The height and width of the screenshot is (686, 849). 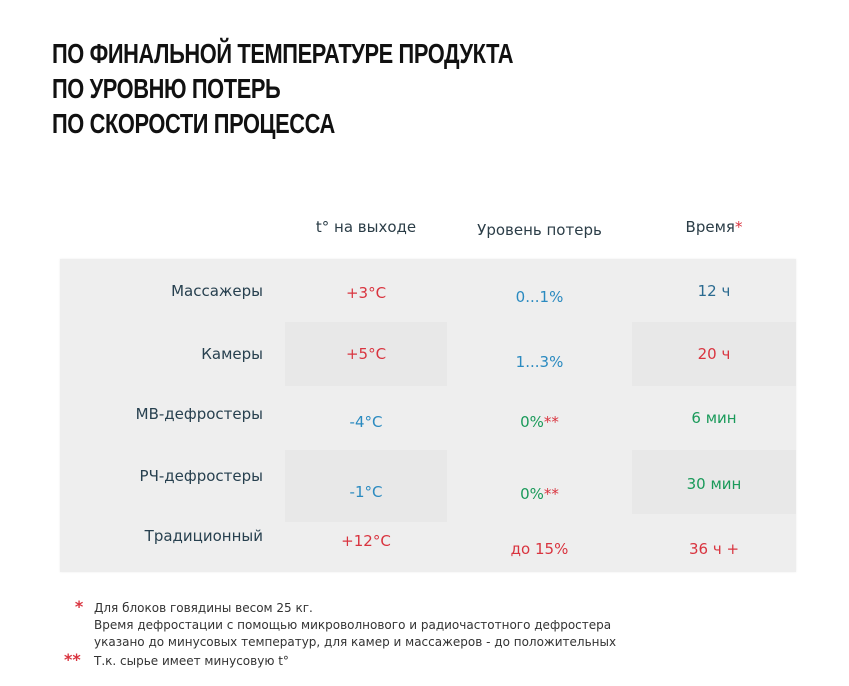 I want to click on title-line-2: ПО УРОВНЮ ПОТЕРЬ, so click(x=166, y=88).